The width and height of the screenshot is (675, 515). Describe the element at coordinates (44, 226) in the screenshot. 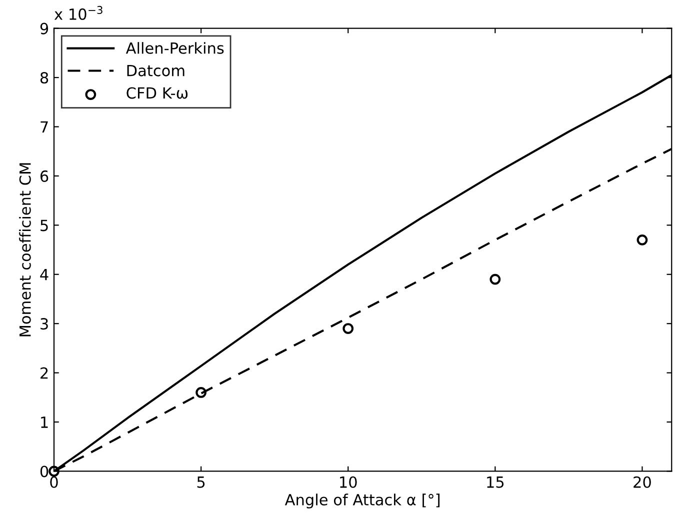

I see `y-tick-label: 5` at that location.